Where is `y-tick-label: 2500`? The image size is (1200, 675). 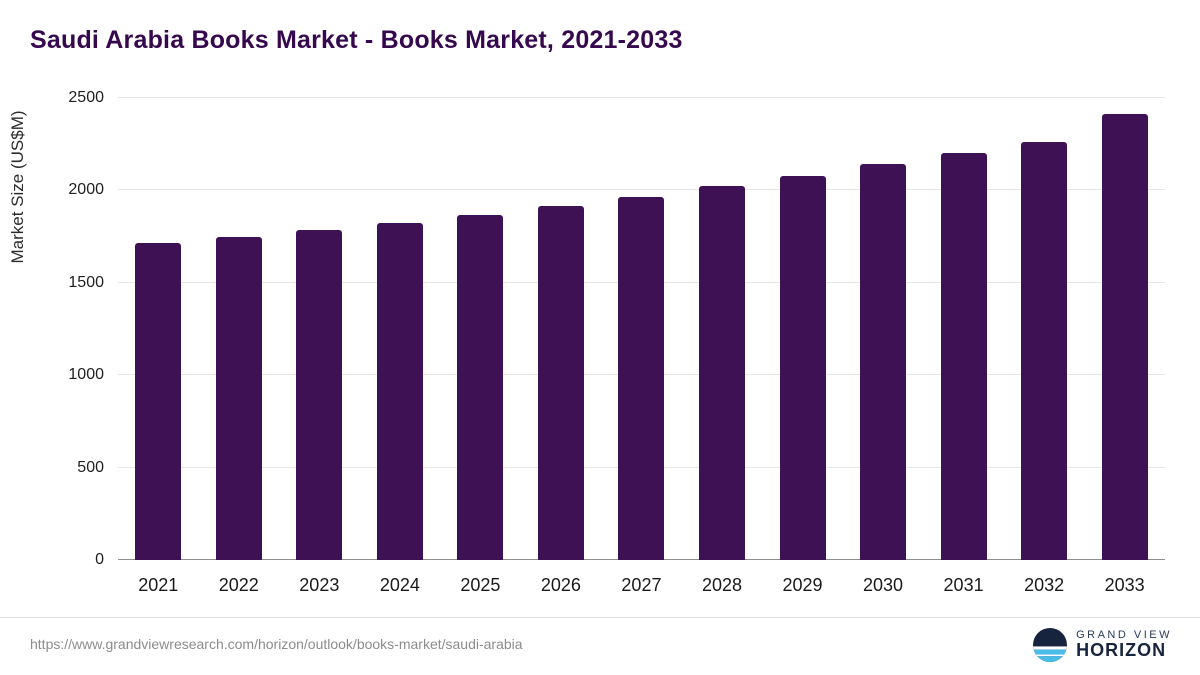 y-tick-label: 2500 is located at coordinates (86, 97).